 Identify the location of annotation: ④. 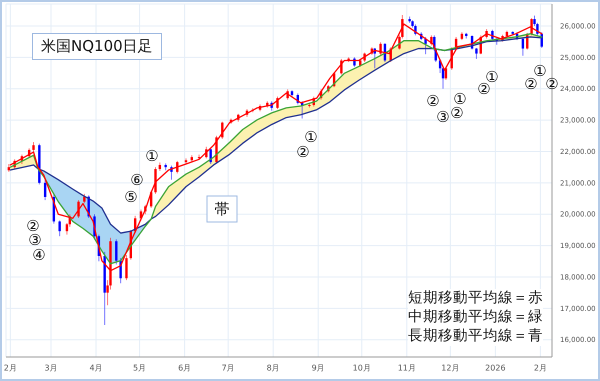
(39, 255).